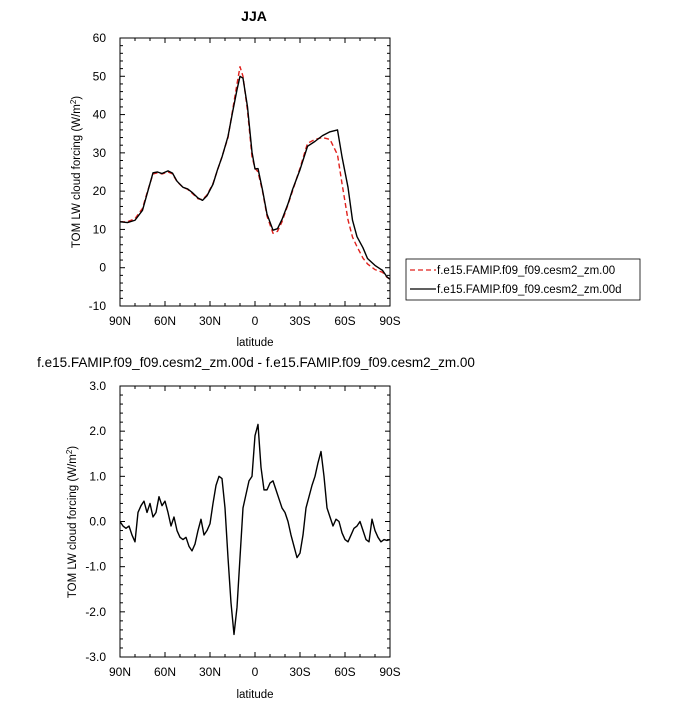 The image size is (689, 708). What do you see at coordinates (299, 672) in the screenshot?
I see `bot-x-tick-label: 30S` at bounding box center [299, 672].